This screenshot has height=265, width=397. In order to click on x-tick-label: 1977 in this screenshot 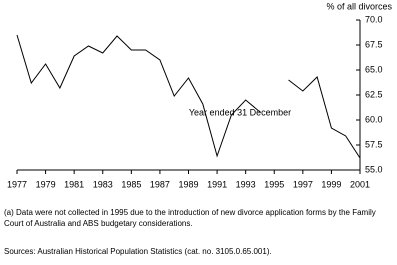, I will do `click(17, 184)`.